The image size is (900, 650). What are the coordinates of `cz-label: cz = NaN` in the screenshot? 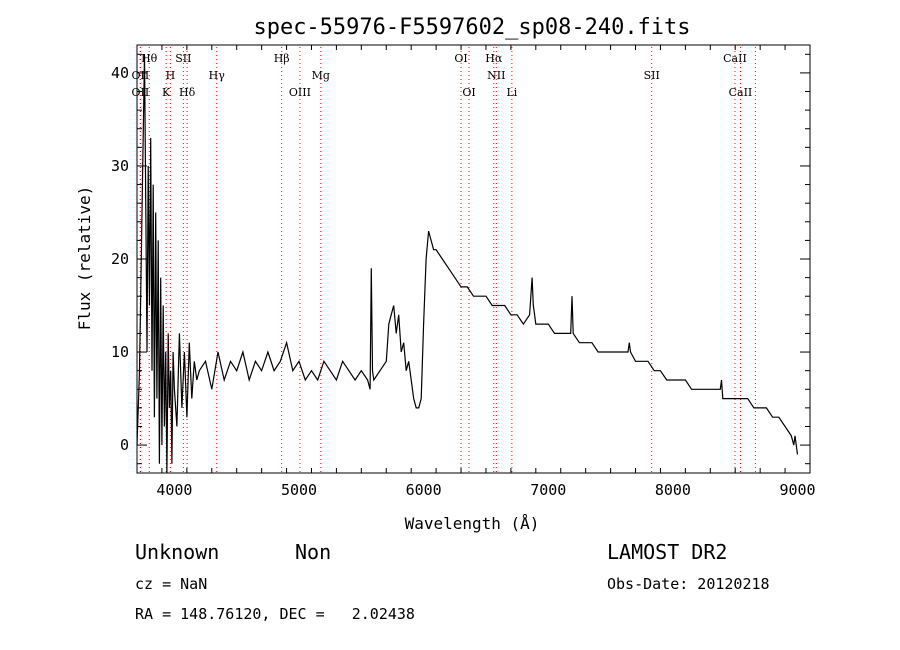 It's located at (171, 584).